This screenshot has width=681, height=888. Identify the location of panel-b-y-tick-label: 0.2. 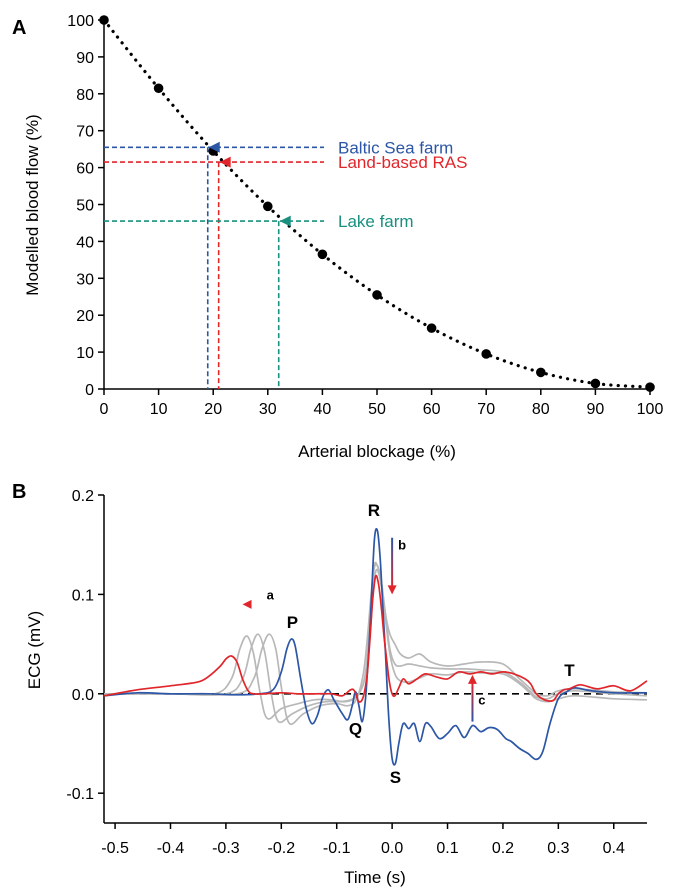
(83, 496).